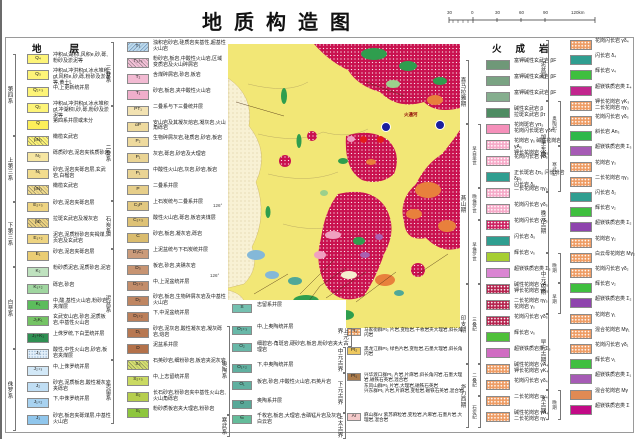  What do you see at coordinates (11, 308) in the screenshot?
I see `era-label: 白垩系` at bounding box center [11, 308].